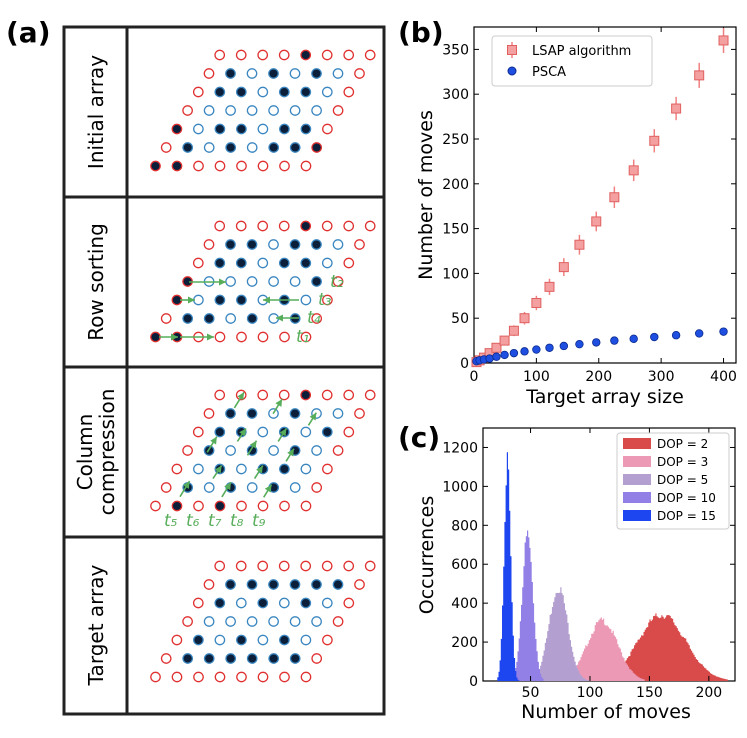 The width and height of the screenshot is (747, 738). What do you see at coordinates (604, 397) in the screenshot?
I see `chart-b-xlabel: Target array size` at bounding box center [604, 397].